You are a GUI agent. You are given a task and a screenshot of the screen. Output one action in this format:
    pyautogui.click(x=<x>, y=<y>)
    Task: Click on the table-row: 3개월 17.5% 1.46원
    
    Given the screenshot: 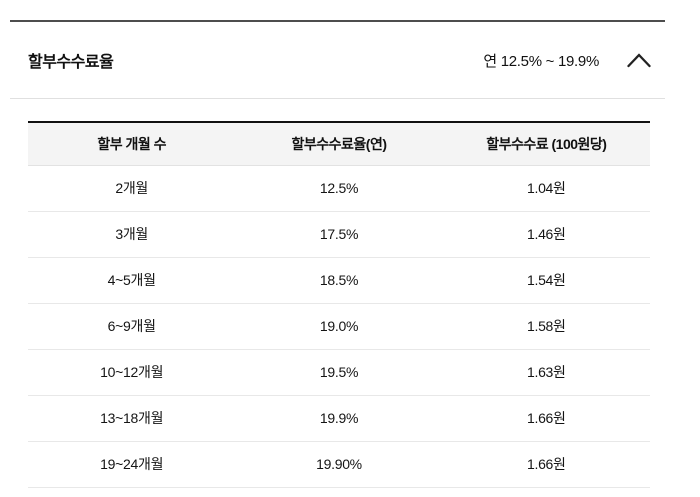 What is the action you would take?
    pyautogui.click(x=339, y=234)
    